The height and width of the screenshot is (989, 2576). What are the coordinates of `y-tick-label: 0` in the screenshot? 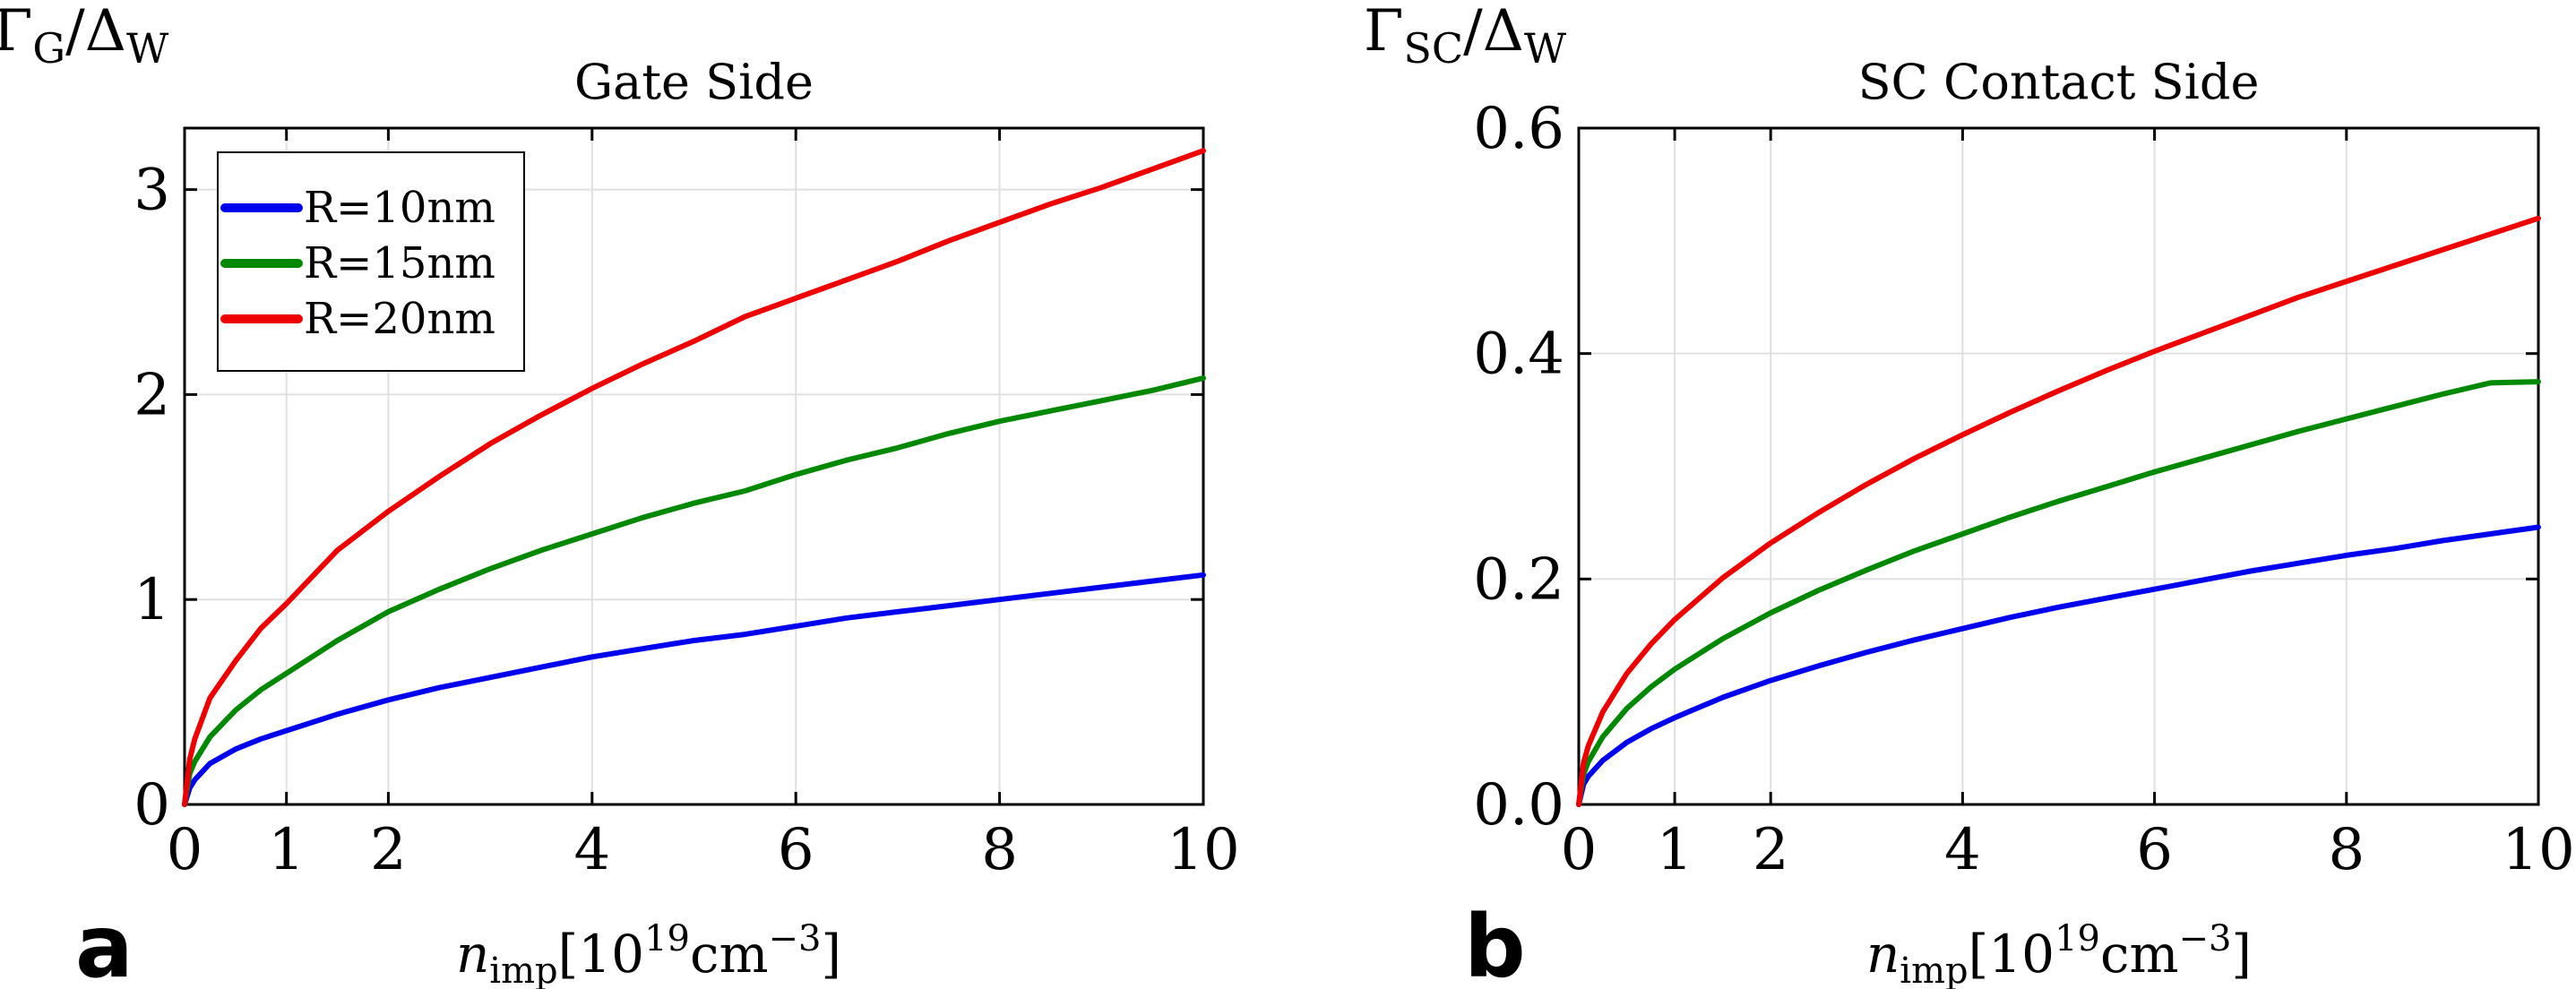 It's located at (152, 805).